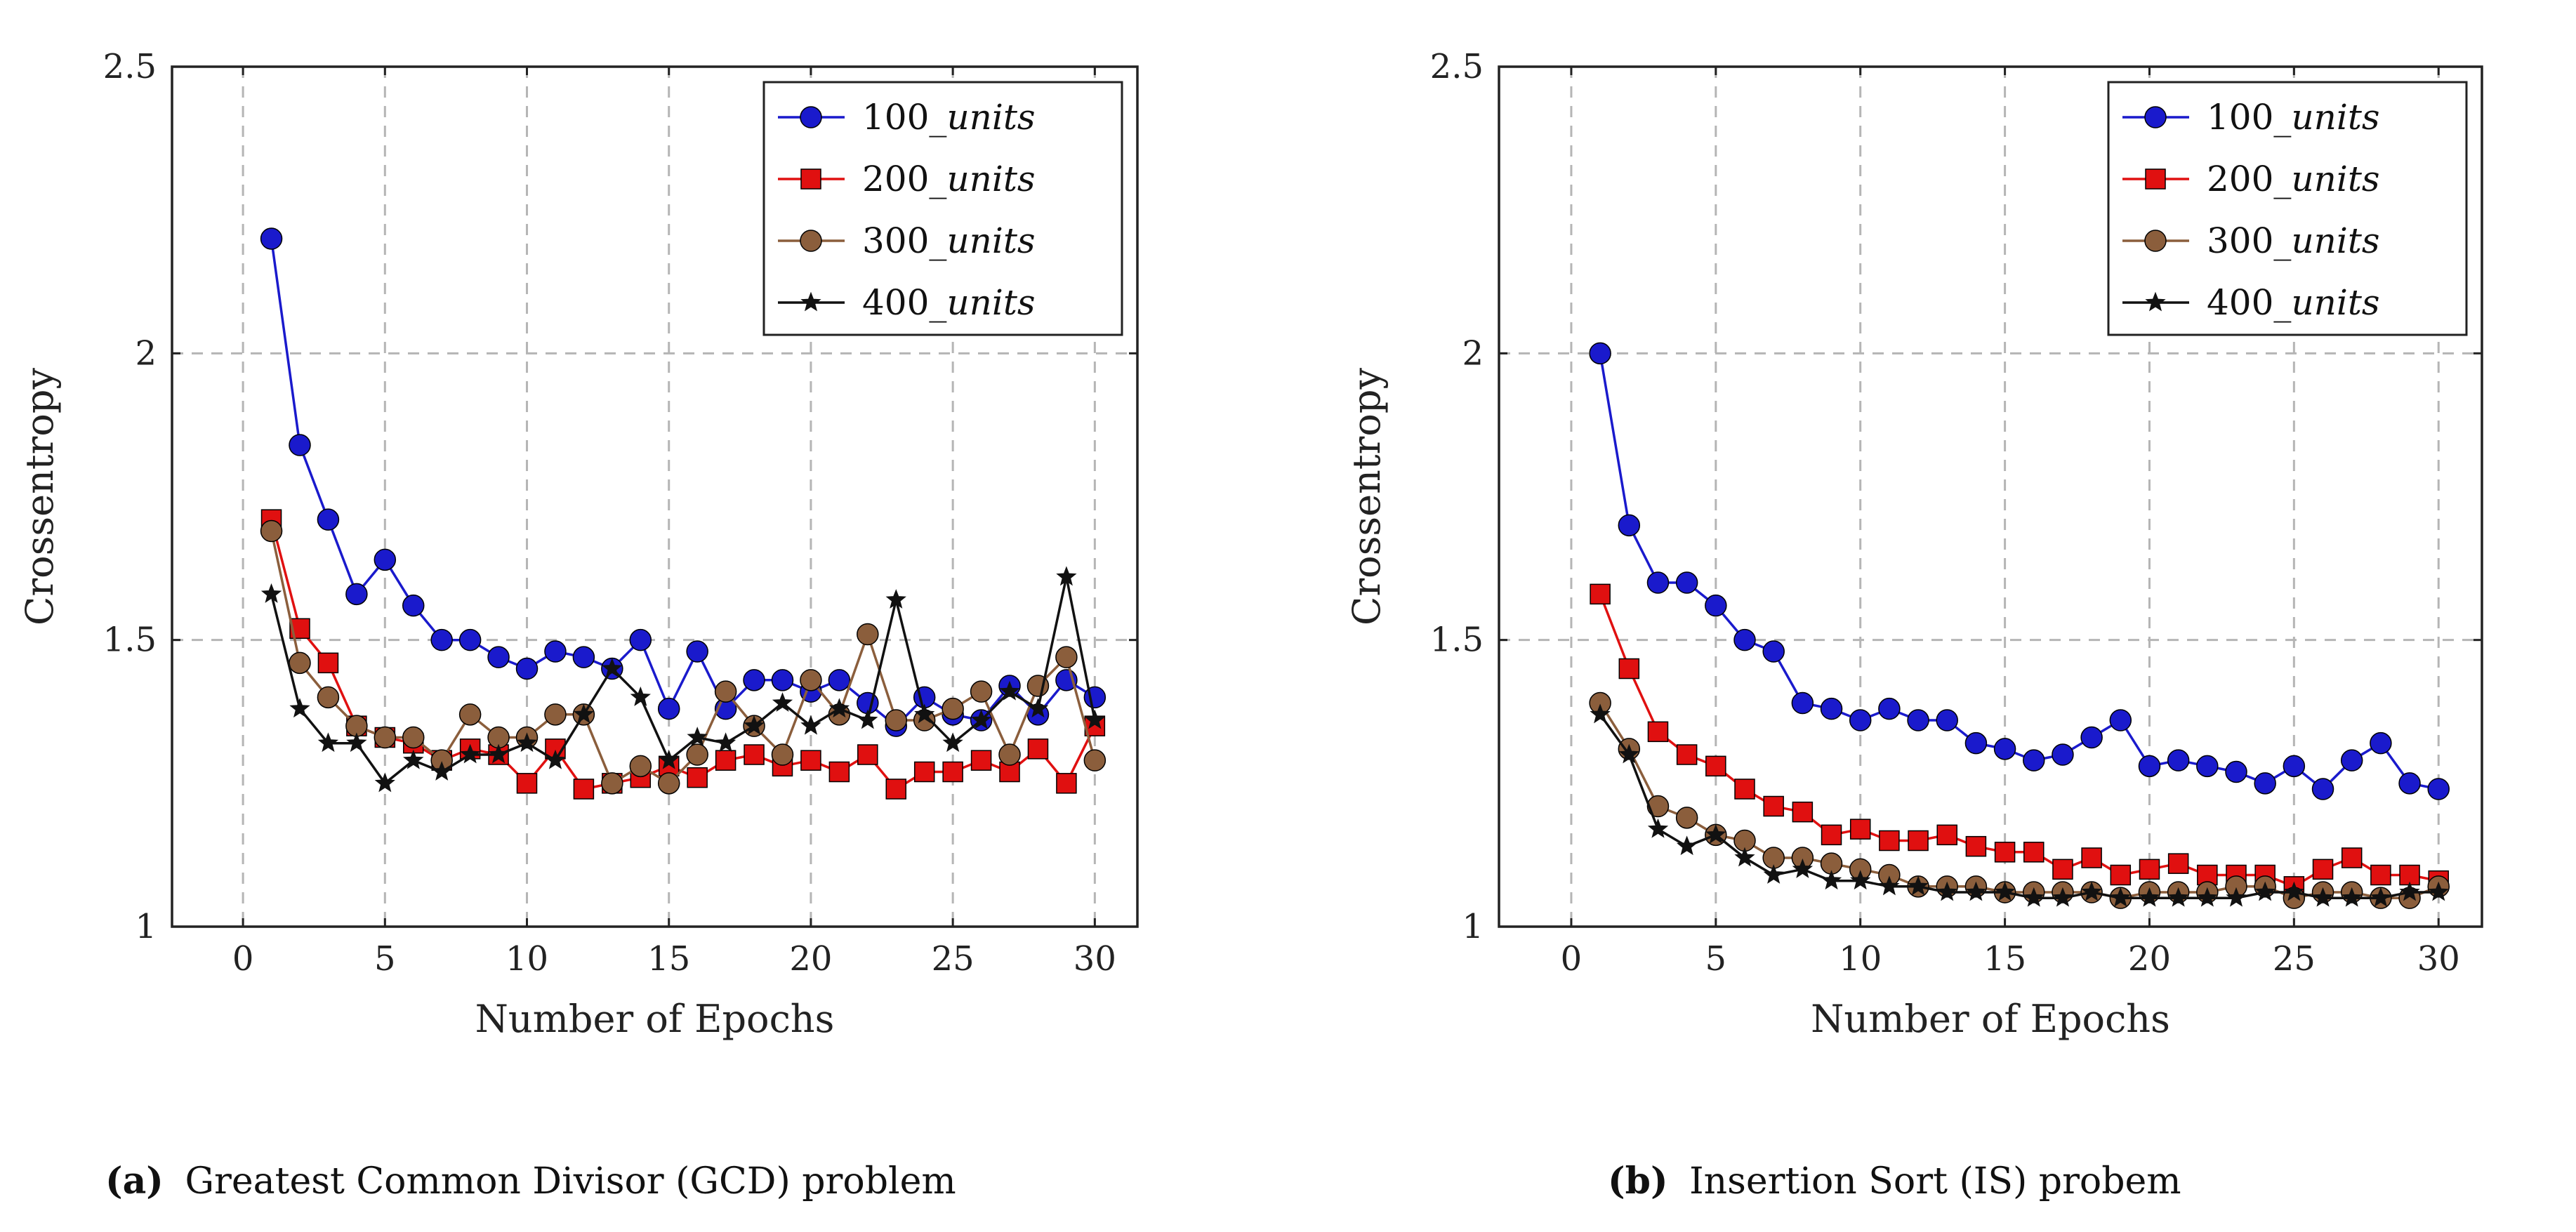  Describe the element at coordinates (527, 959) in the screenshot. I see `x-tick-label: 10` at that location.